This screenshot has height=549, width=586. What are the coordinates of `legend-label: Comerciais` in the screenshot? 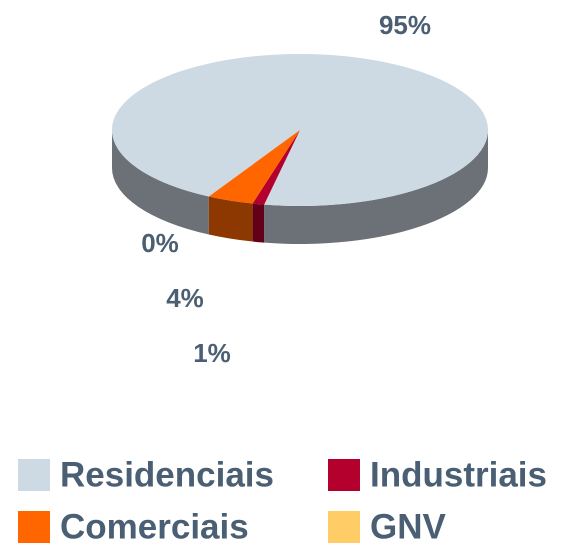 It's located at (154, 526).